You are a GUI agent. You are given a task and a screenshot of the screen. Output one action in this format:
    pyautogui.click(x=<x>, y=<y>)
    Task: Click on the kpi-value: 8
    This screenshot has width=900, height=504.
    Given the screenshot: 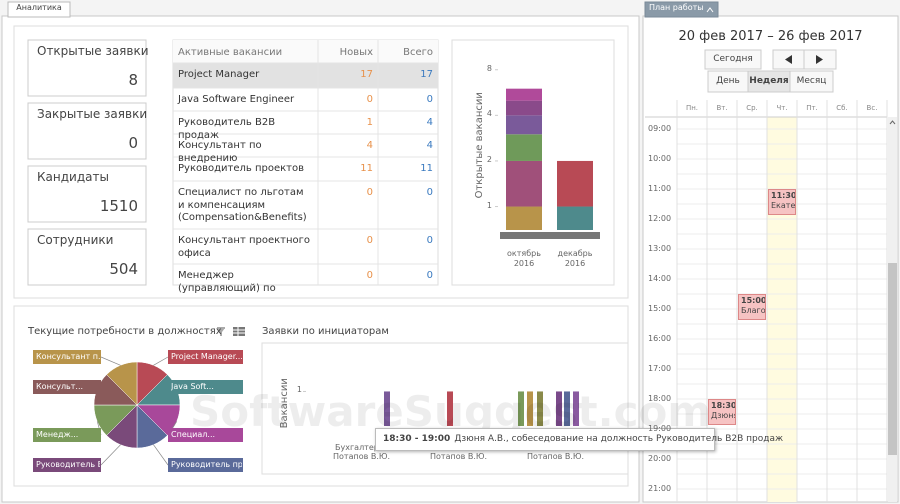 What is the action you would take?
    pyautogui.click(x=133, y=80)
    